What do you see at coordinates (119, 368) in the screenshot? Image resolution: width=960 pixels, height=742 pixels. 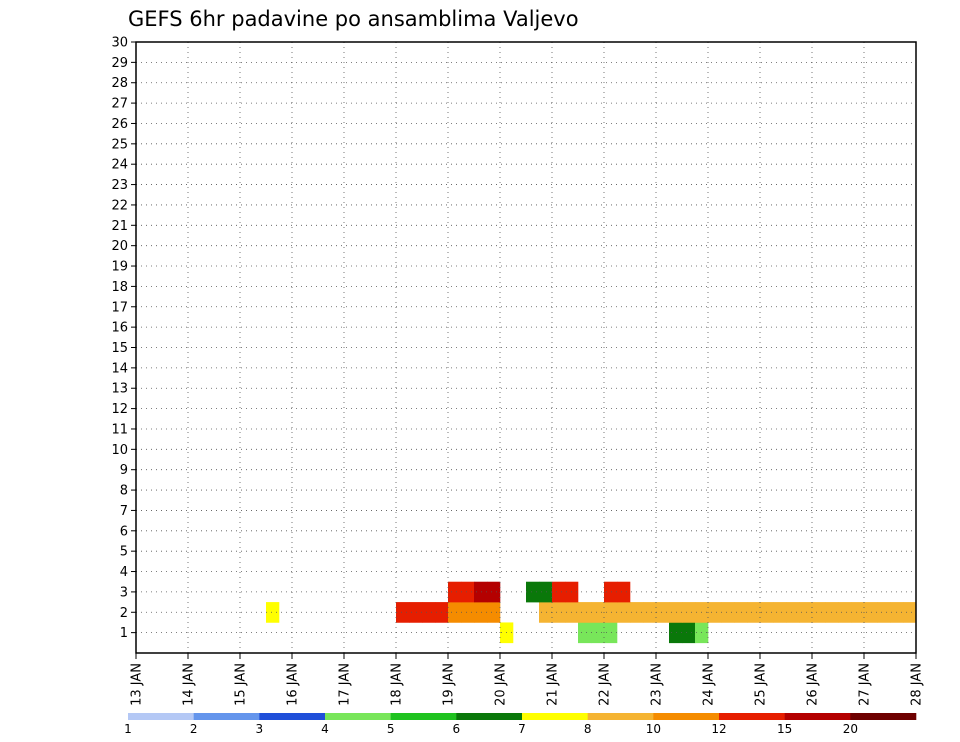 I see `y-tick-label: 14` at bounding box center [119, 368].